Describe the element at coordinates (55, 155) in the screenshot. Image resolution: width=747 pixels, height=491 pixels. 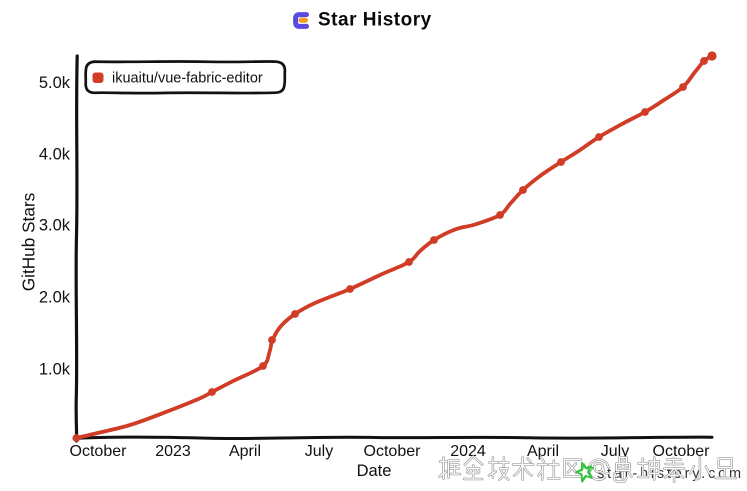
I see `svg-text: 4.0k` at that location.